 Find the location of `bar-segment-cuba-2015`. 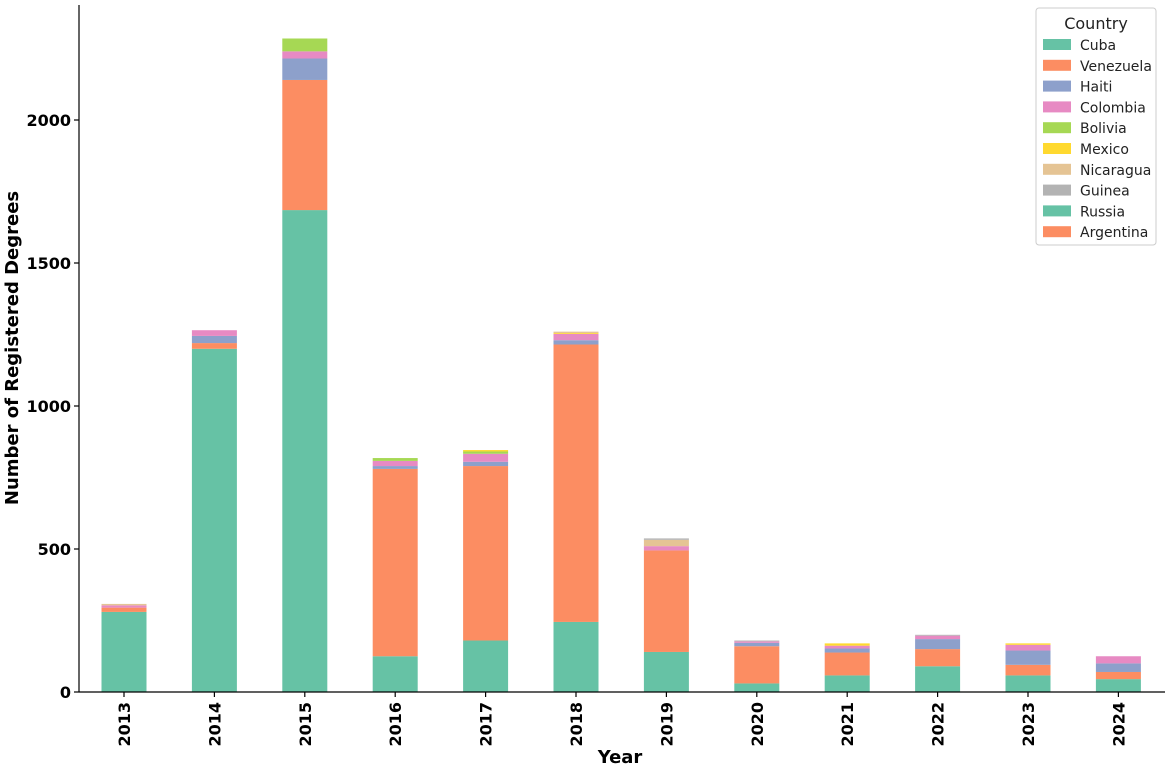

bar-segment-cuba-2015 is located at coordinates (305, 451).